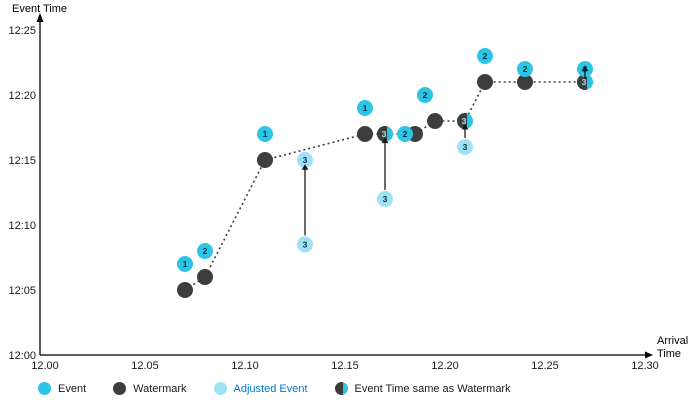 This screenshot has width=696, height=402. Describe the element at coordinates (39, 9) in the screenshot. I see `y-axis-title: Event Time` at that location.